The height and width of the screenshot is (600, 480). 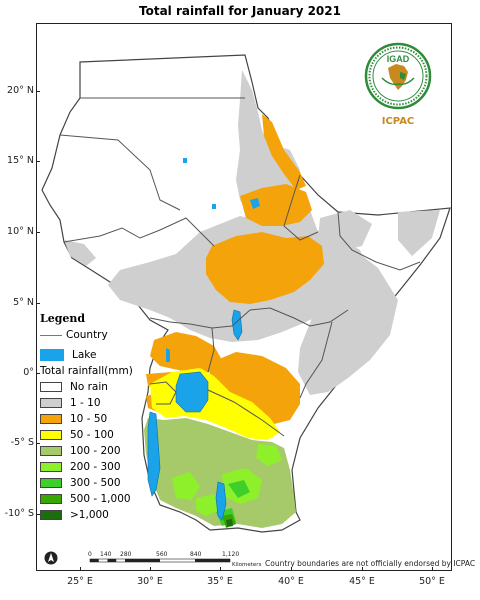 What do you see at coordinates (120, 172) in the screenshot?
I see `boundary-west-sudan` at bounding box center [120, 172].